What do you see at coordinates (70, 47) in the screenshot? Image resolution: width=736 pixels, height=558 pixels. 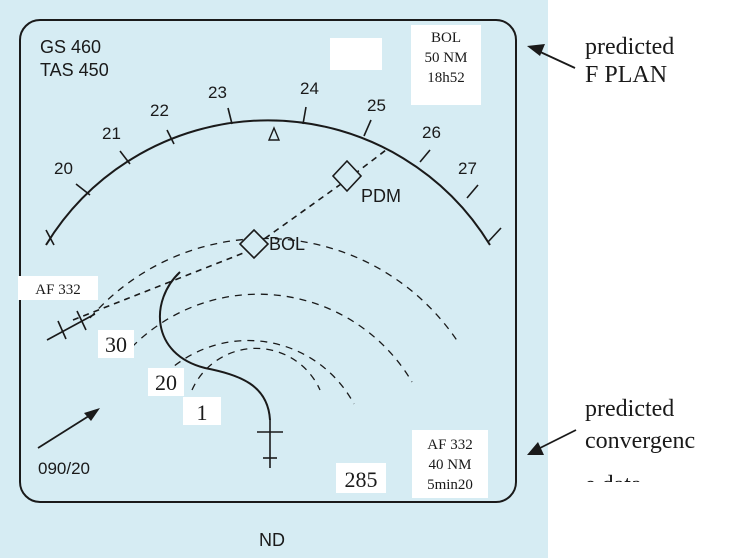 I see `ground-speed-label: GS 460` at bounding box center [70, 47].